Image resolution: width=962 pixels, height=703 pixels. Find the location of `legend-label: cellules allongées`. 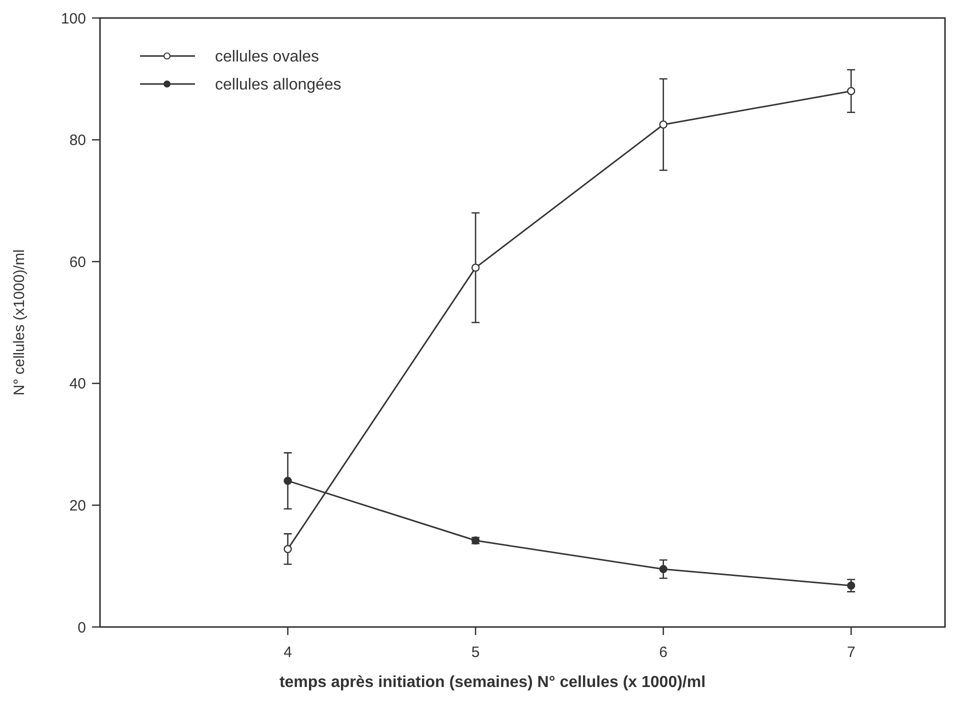

legend-label: cellules allongées is located at coordinates (278, 85).